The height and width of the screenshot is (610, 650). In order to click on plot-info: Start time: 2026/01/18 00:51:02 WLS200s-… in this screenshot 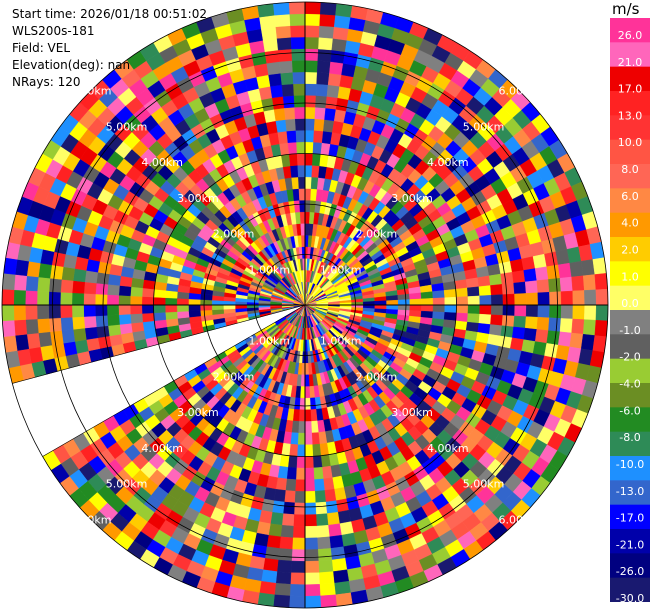, I will do `click(109, 48)`.